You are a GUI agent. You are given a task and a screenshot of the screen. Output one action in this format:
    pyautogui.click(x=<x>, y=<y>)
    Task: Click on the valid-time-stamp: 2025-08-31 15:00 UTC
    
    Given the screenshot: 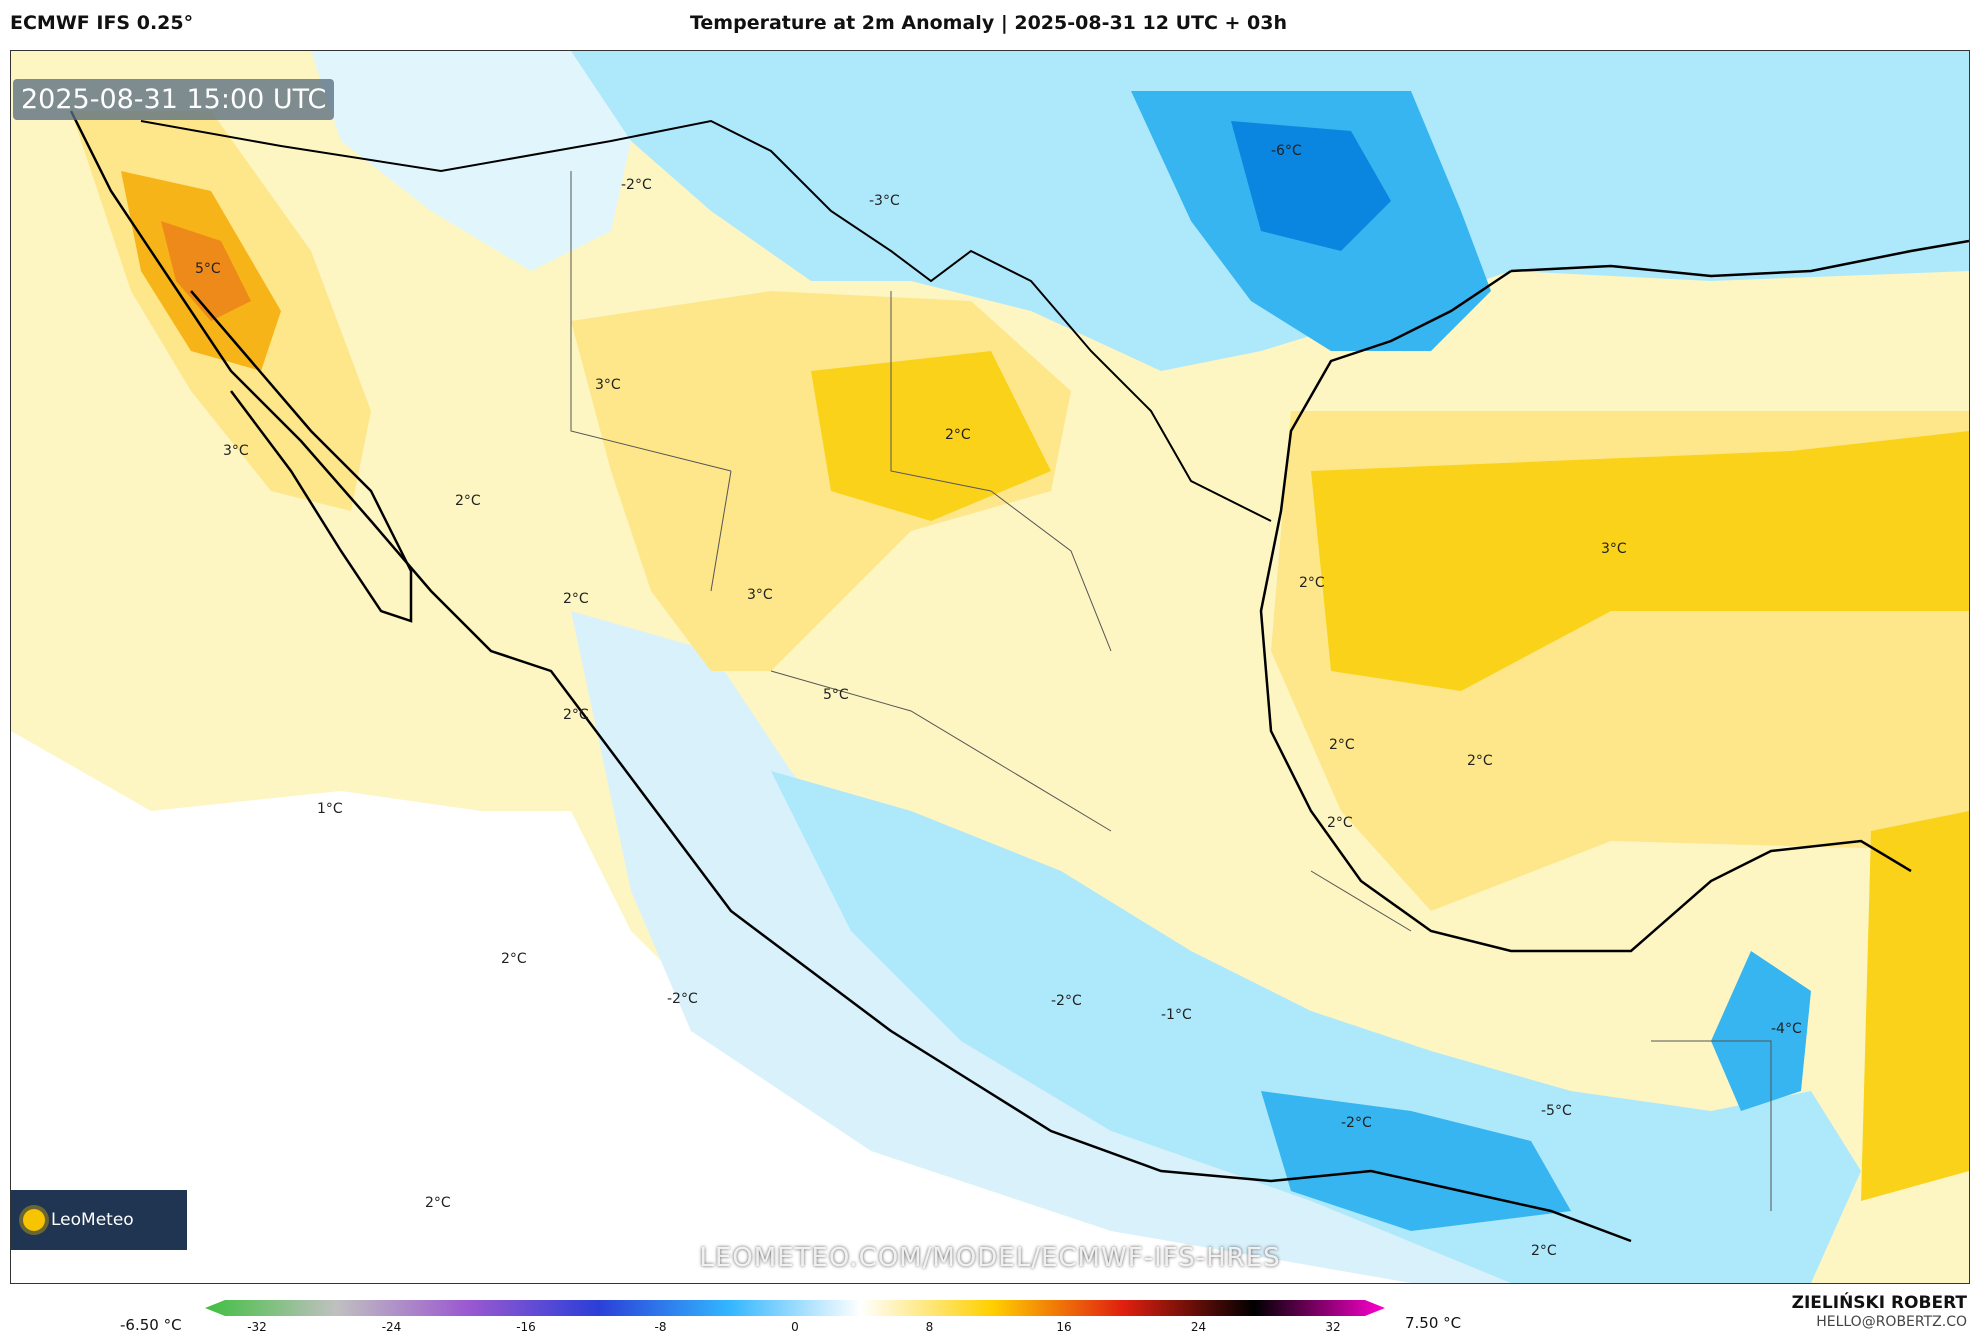 What is the action you would take?
    pyautogui.click(x=174, y=99)
    